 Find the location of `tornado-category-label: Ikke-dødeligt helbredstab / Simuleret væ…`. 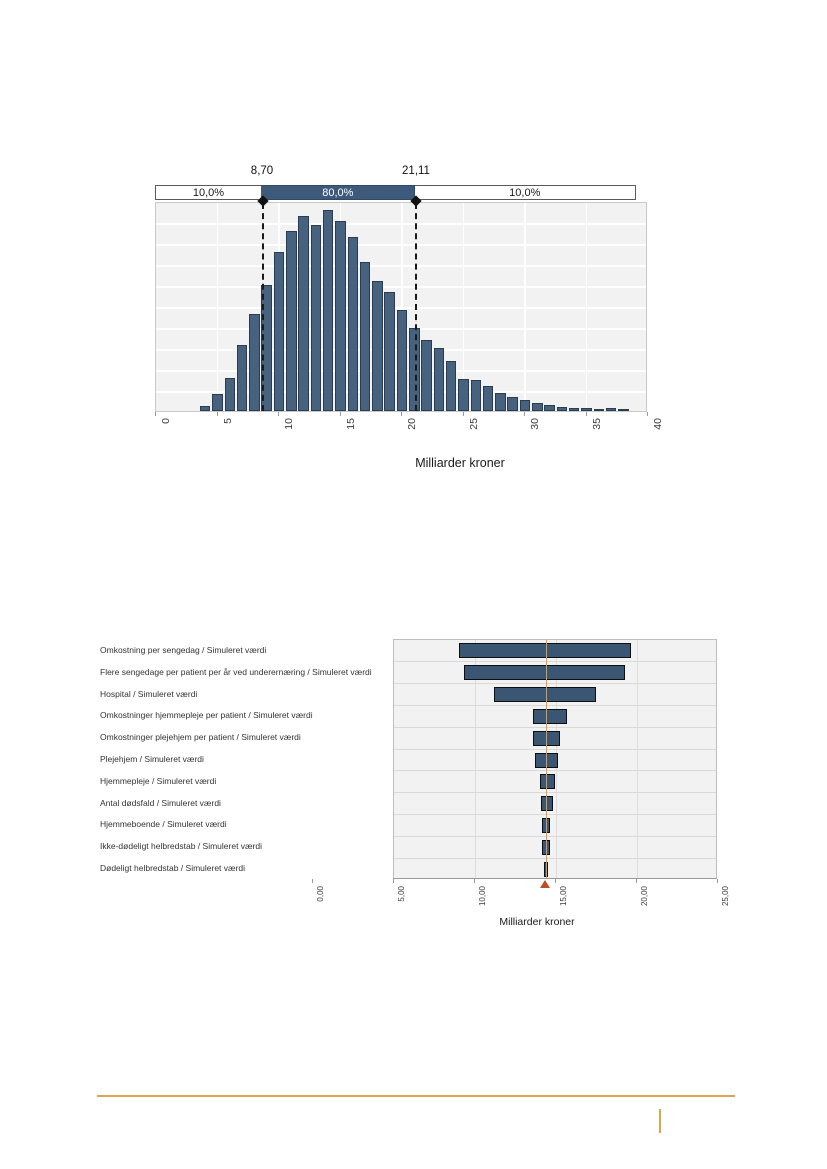

tornado-category-label: Ikke-dødeligt helbredstab / Simuleret væ… is located at coordinates (181, 846).